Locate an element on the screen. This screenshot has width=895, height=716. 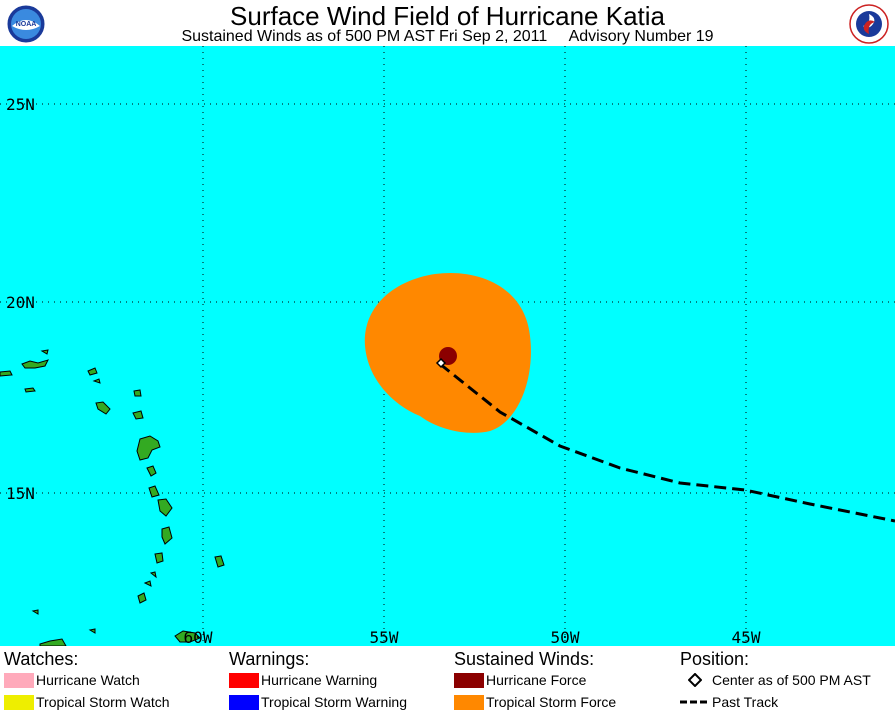
past-track-line is located at coordinates (667, 442).